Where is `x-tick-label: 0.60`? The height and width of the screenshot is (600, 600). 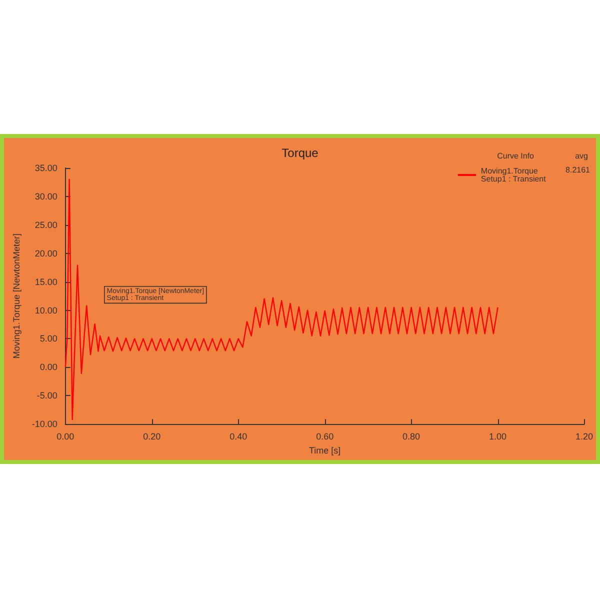 x-tick-label: 0.60 is located at coordinates (325, 437).